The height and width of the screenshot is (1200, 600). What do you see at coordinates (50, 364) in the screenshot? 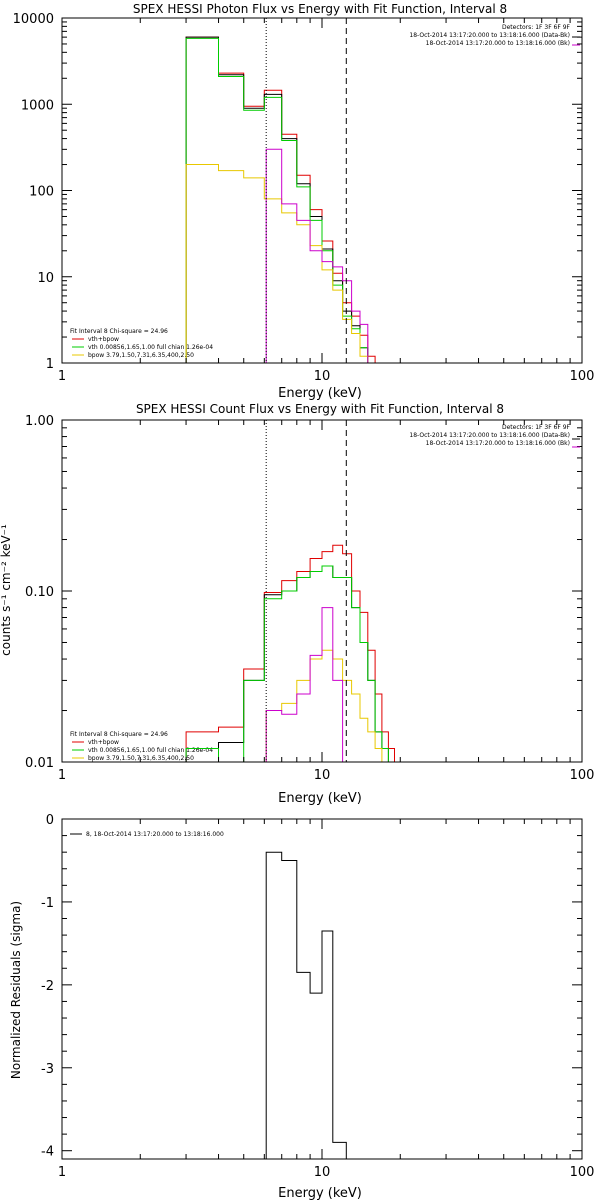
I see `photon-flux-y-tick-label: 1` at bounding box center [50, 364].